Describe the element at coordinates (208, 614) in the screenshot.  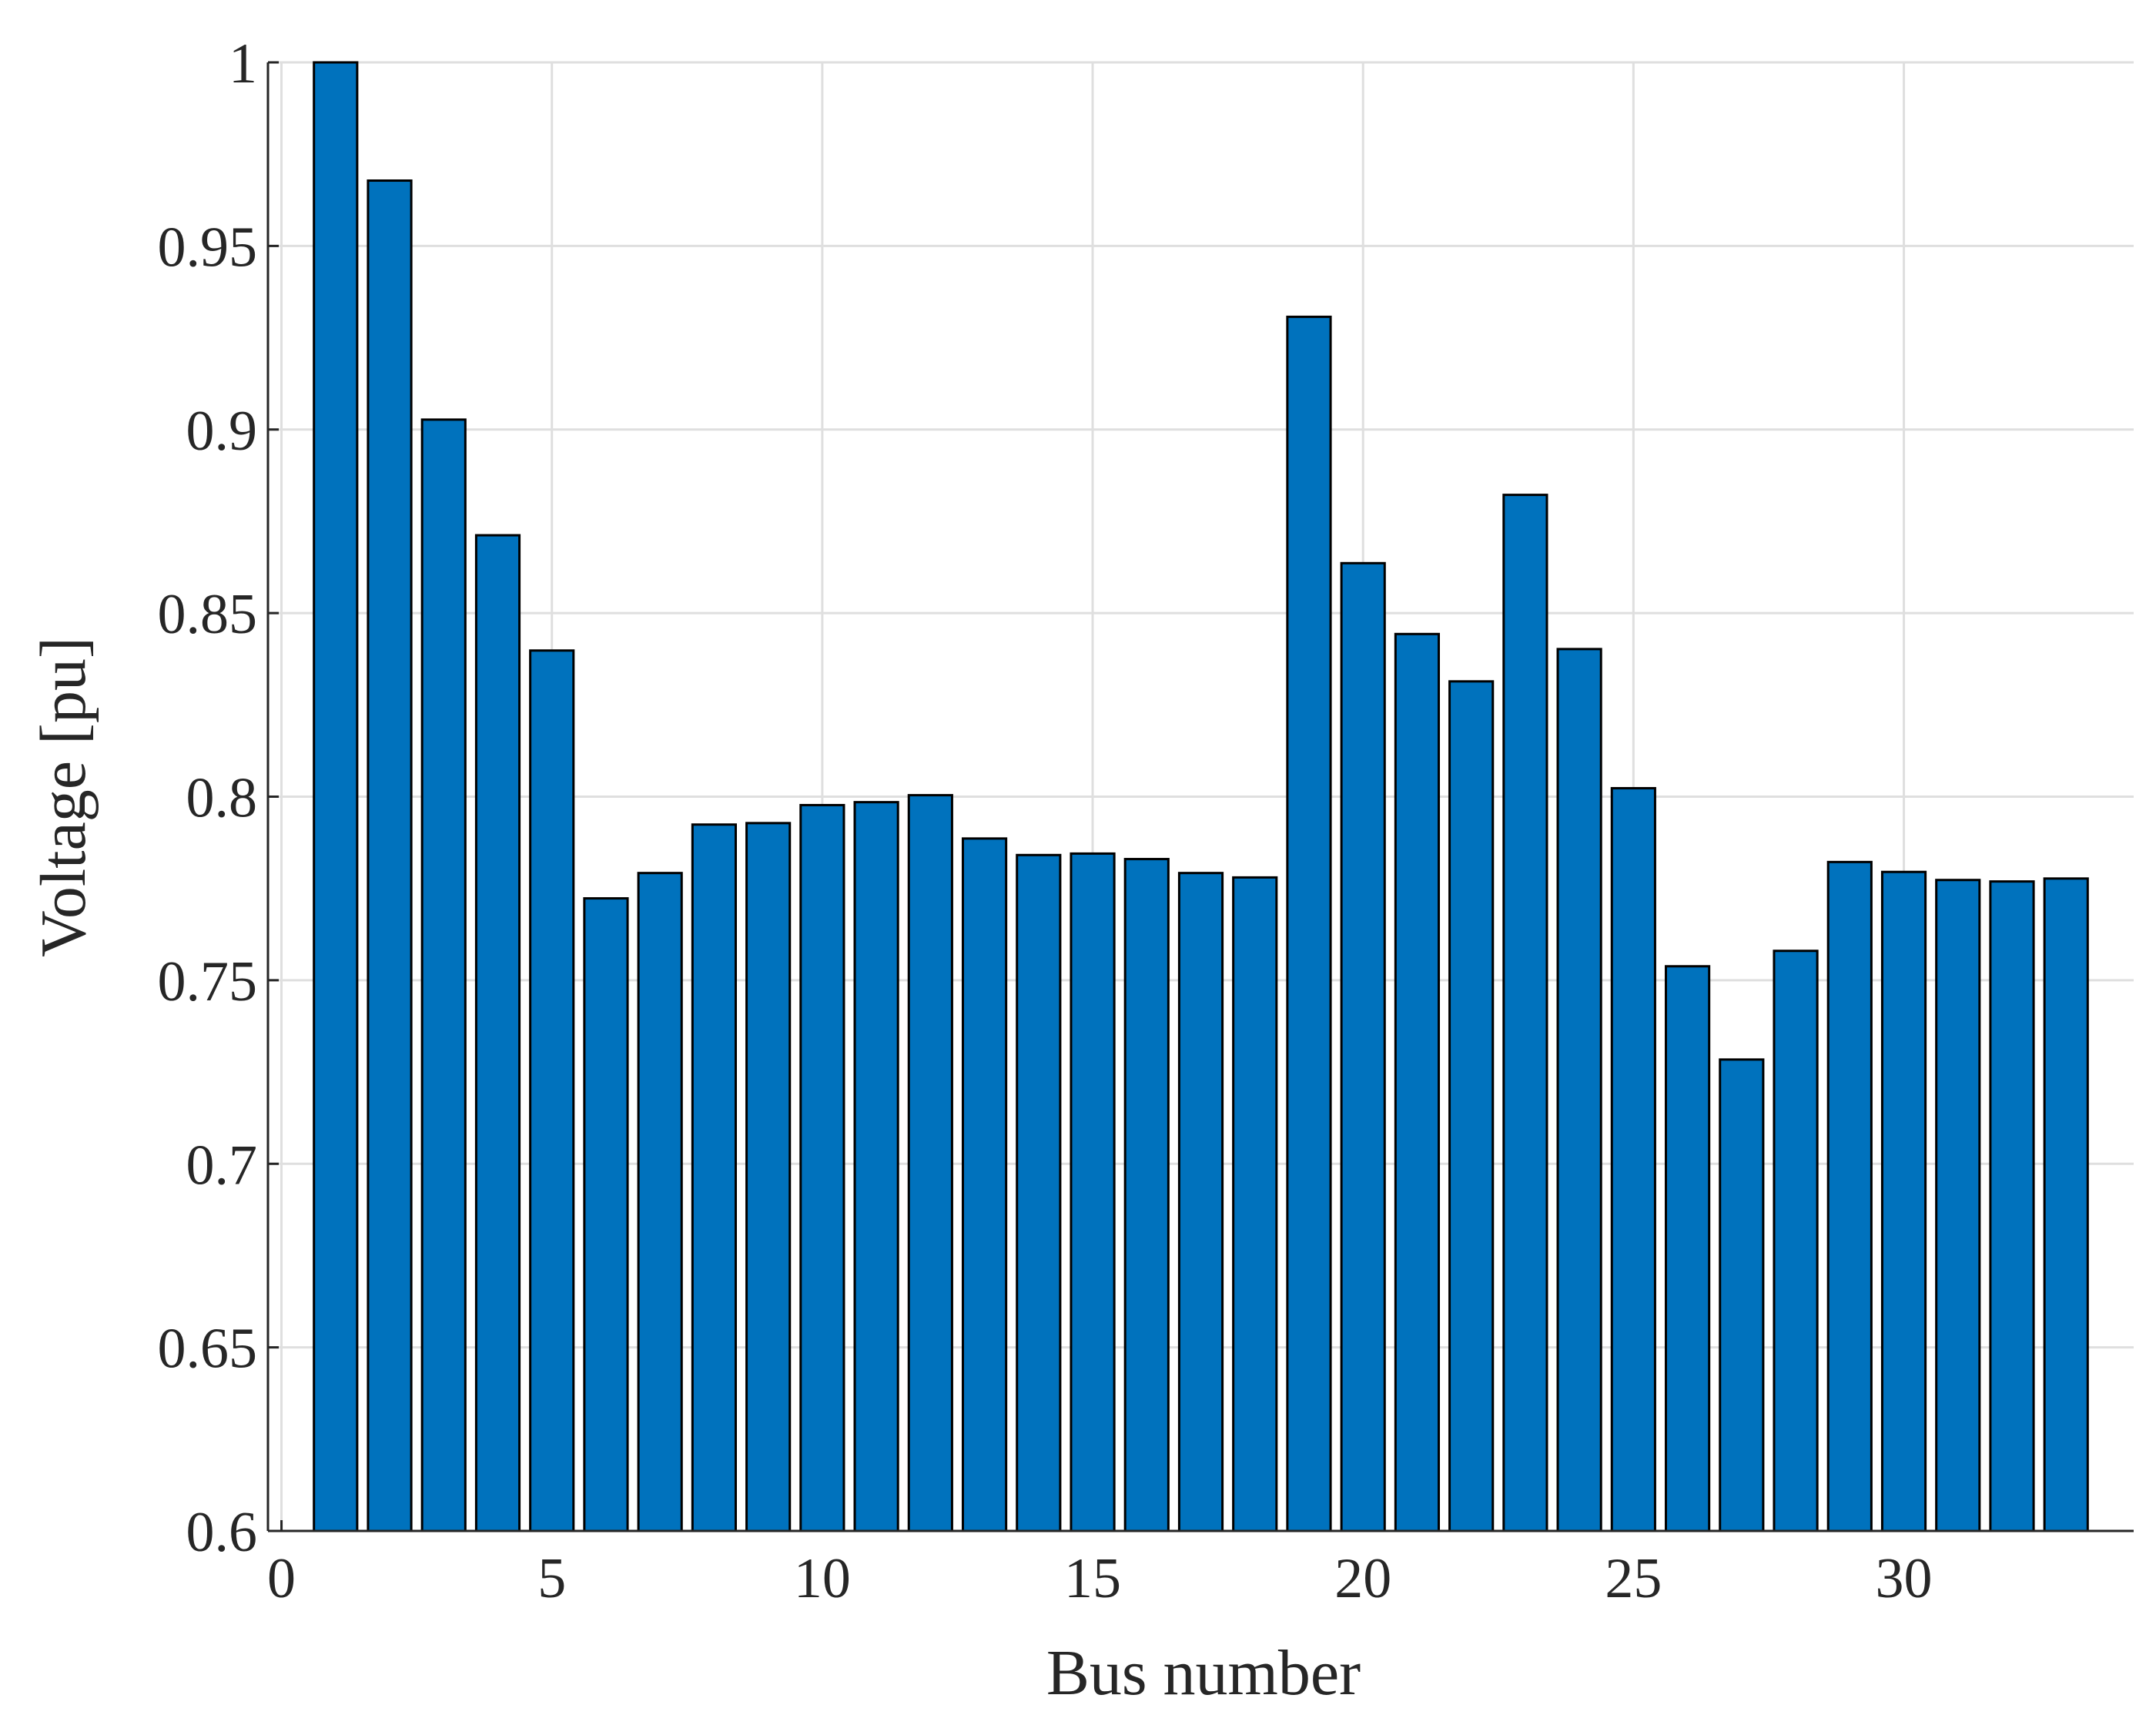
I see `y-tick-label: 0.85` at that location.